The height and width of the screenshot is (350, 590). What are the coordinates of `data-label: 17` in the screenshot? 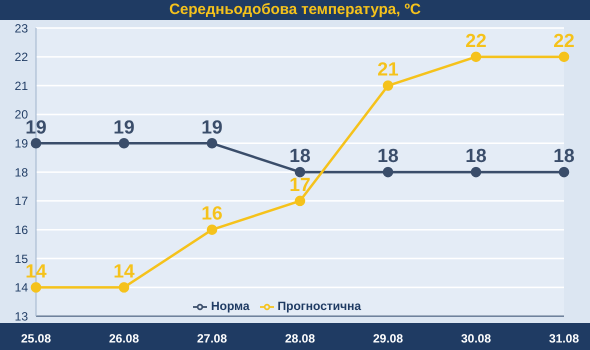 It's located at (300, 185).